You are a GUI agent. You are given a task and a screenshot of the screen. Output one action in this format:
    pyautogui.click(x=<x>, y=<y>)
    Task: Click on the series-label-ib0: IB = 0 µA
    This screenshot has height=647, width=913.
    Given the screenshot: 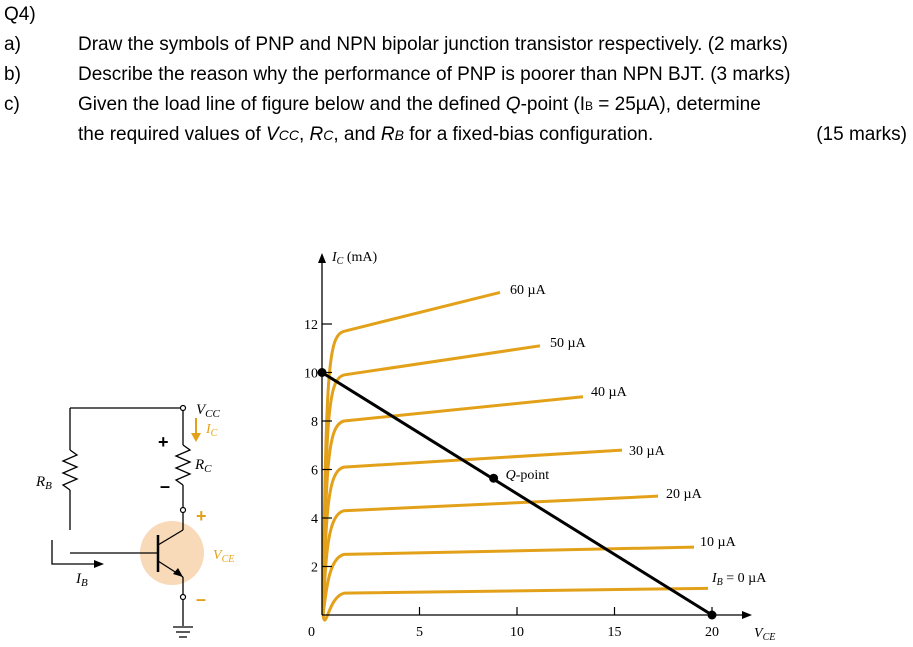 What is the action you would take?
    pyautogui.click(x=739, y=579)
    